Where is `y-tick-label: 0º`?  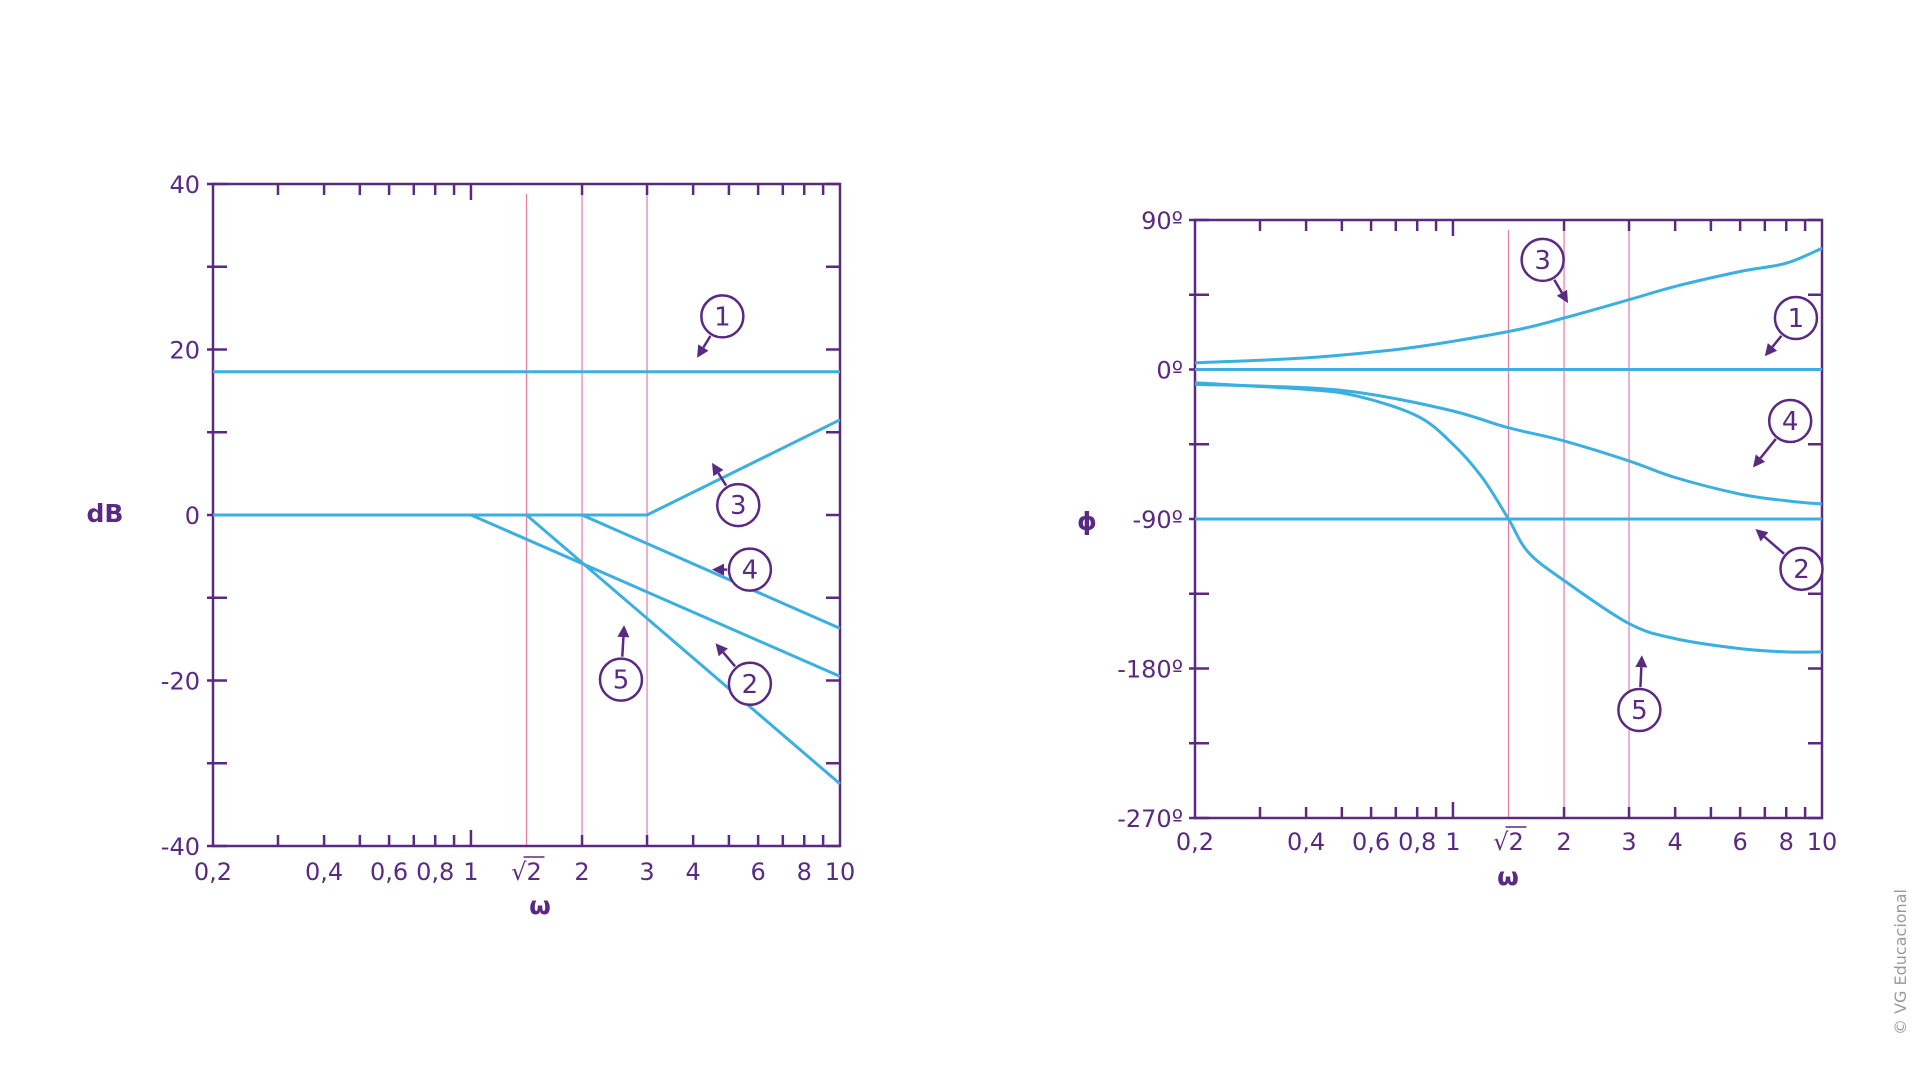
y-tick-label: 0º is located at coordinates (1169, 371).